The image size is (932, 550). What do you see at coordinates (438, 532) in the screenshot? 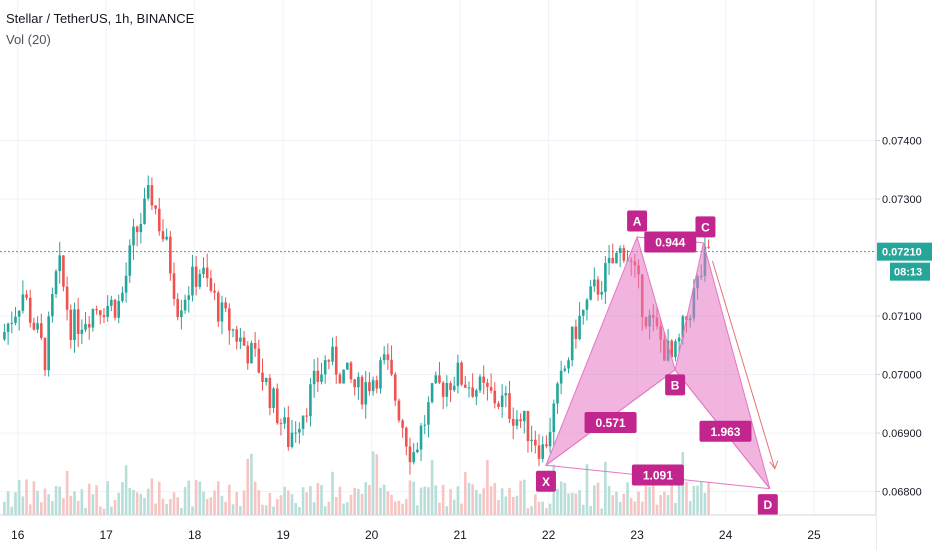
I see `time-axis-bg` at bounding box center [438, 532].